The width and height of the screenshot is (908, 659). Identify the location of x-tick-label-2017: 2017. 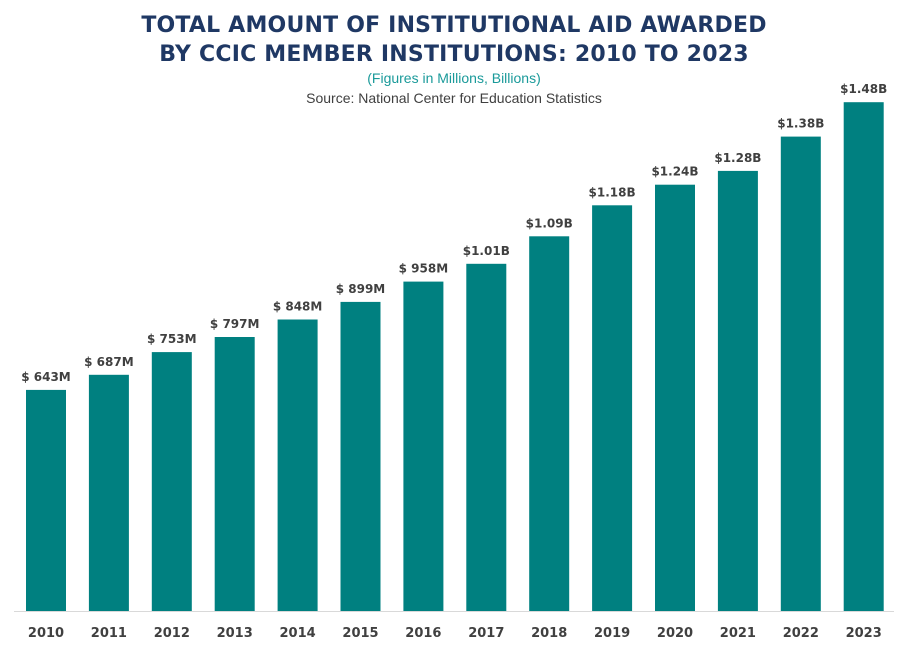
(486, 633).